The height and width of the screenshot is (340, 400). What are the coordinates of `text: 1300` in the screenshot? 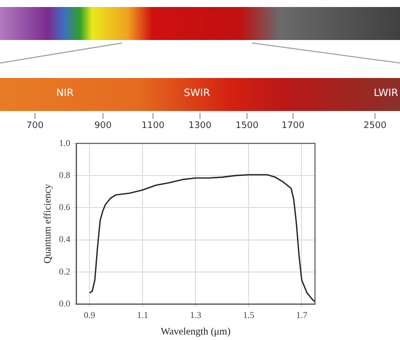 It's located at (200, 126).